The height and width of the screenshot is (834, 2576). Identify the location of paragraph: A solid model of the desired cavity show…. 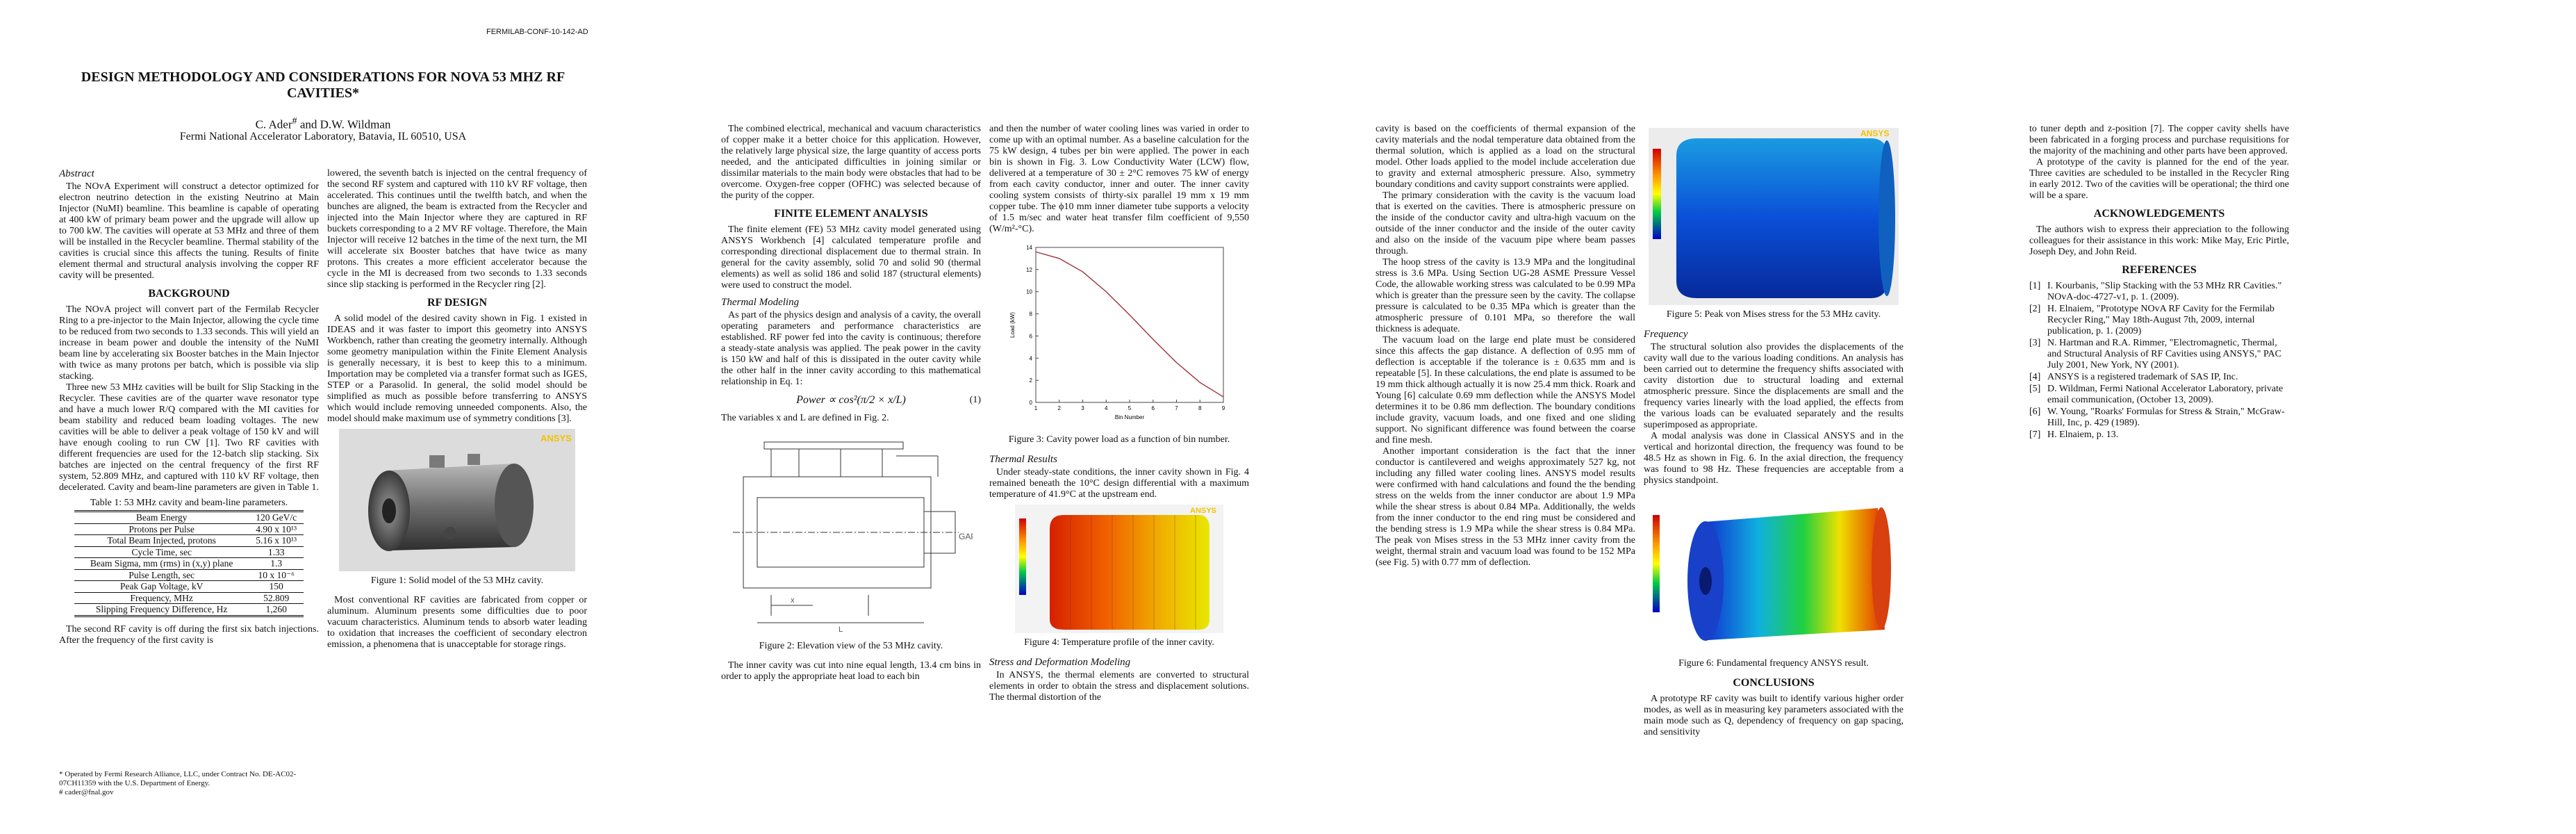
(457, 368).